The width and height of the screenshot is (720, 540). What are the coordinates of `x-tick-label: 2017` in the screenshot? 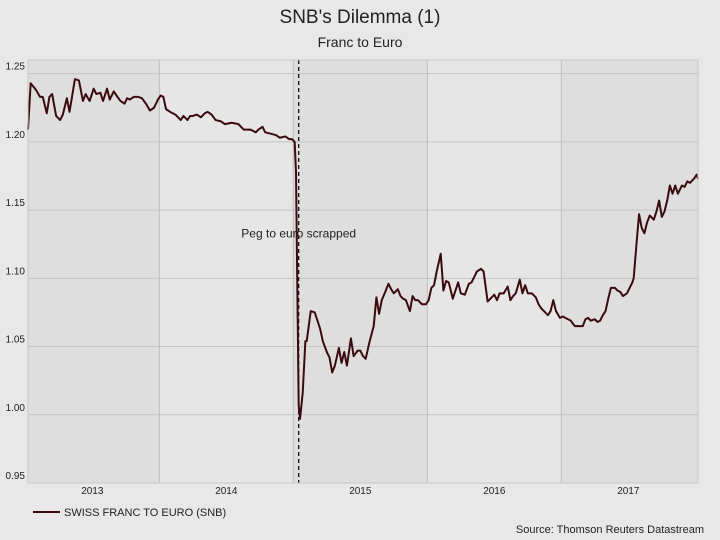 It's located at (628, 491).